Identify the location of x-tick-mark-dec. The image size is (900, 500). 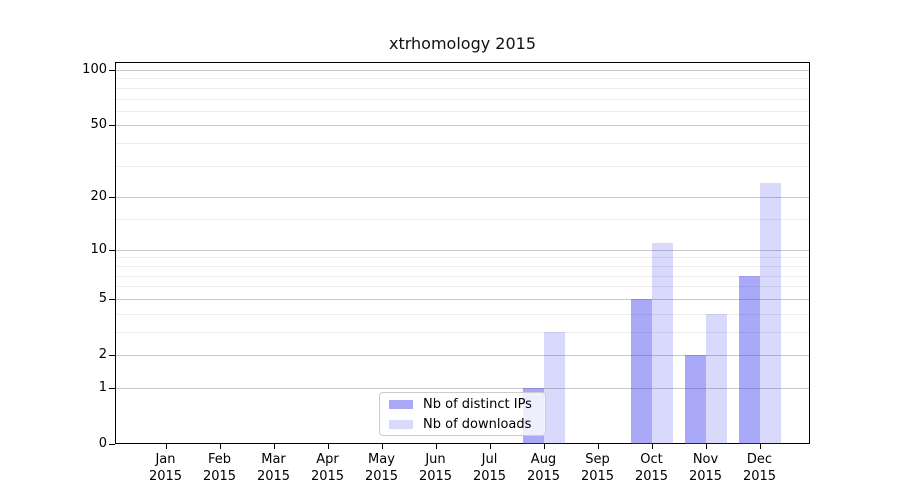
(760, 446).